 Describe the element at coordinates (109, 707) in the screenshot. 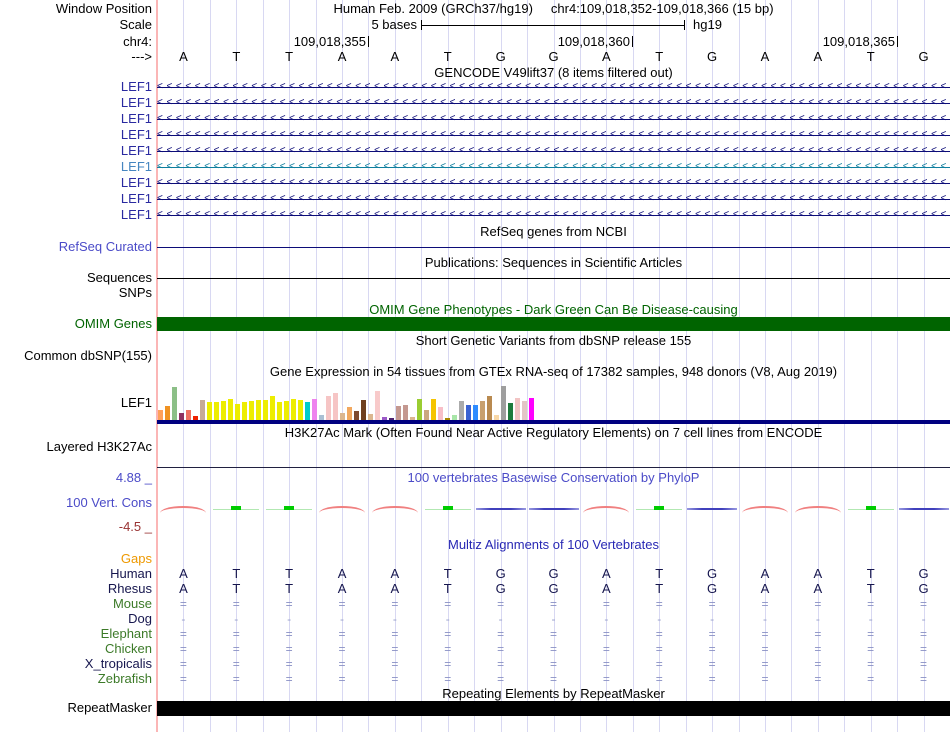

I see `repeatmasker-label: RepeatMasker` at that location.